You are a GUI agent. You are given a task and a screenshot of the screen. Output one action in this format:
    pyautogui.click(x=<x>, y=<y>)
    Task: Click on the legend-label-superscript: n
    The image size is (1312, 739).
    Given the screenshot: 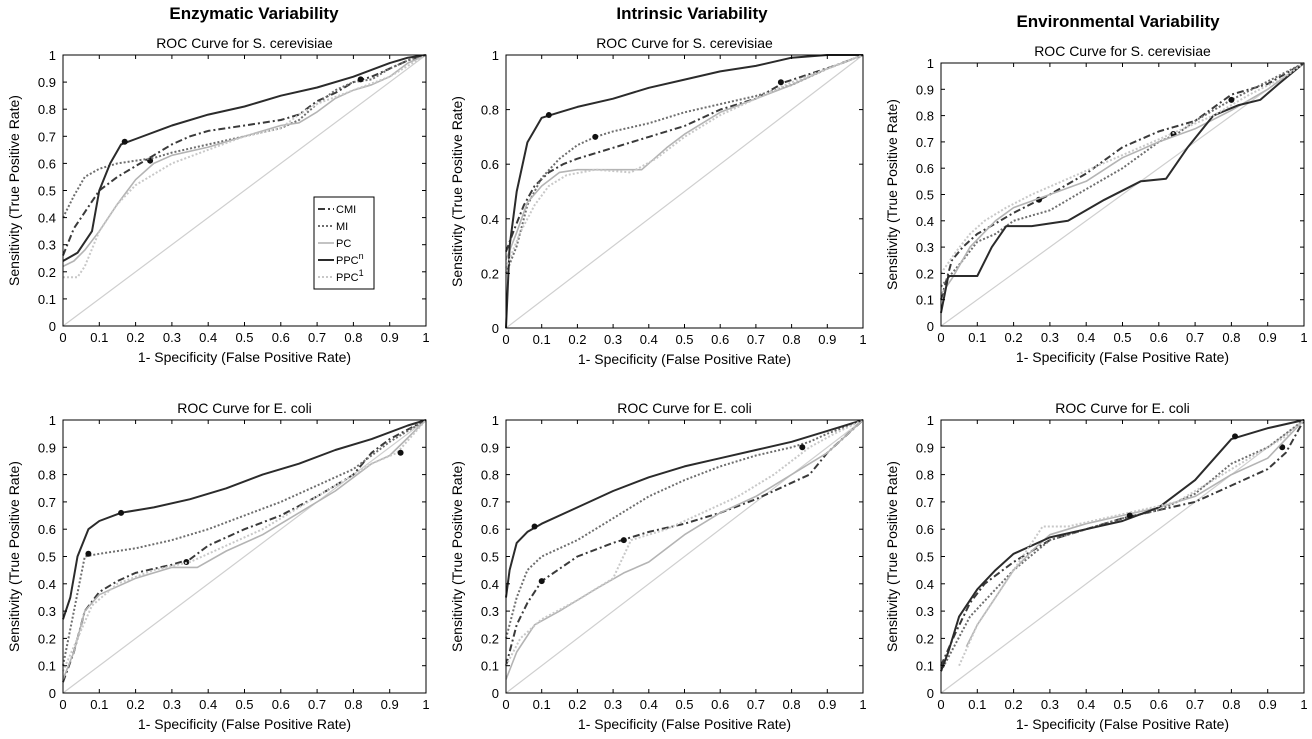 What is the action you would take?
    pyautogui.click(x=361, y=256)
    